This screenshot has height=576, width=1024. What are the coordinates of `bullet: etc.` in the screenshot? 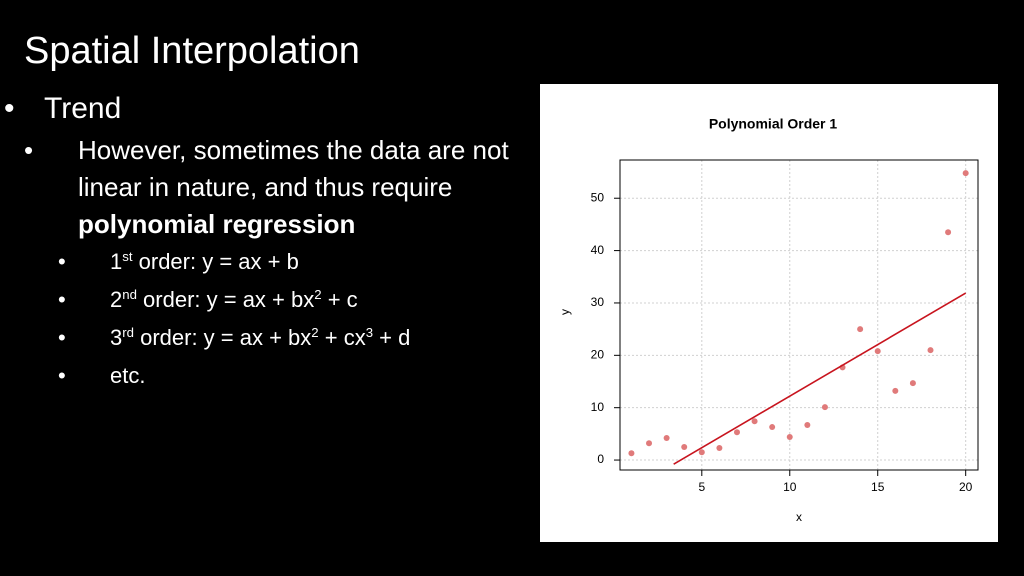 It's located at (288, 376).